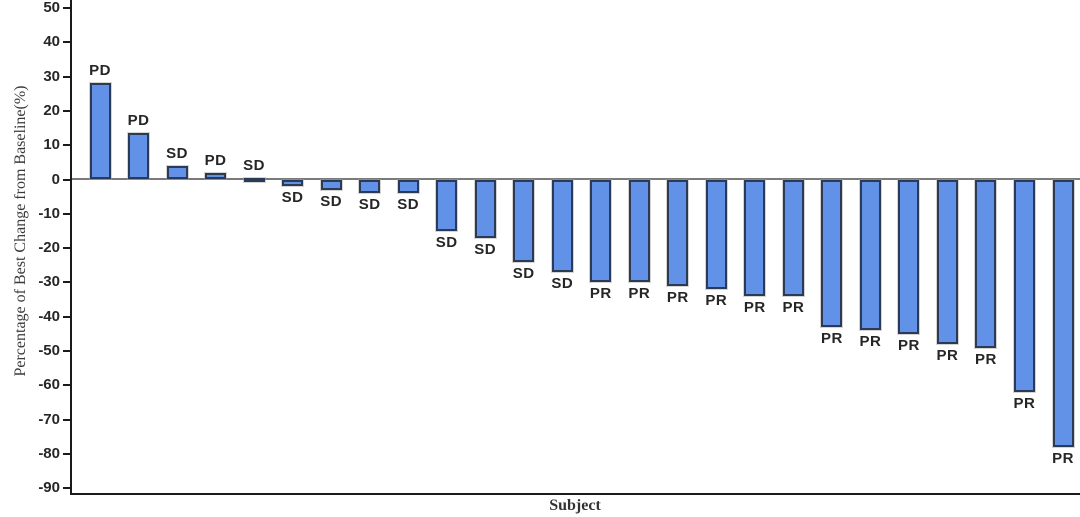 The image size is (1080, 517). What do you see at coordinates (51, 145) in the screenshot?
I see `y-tick-label: 10` at bounding box center [51, 145].